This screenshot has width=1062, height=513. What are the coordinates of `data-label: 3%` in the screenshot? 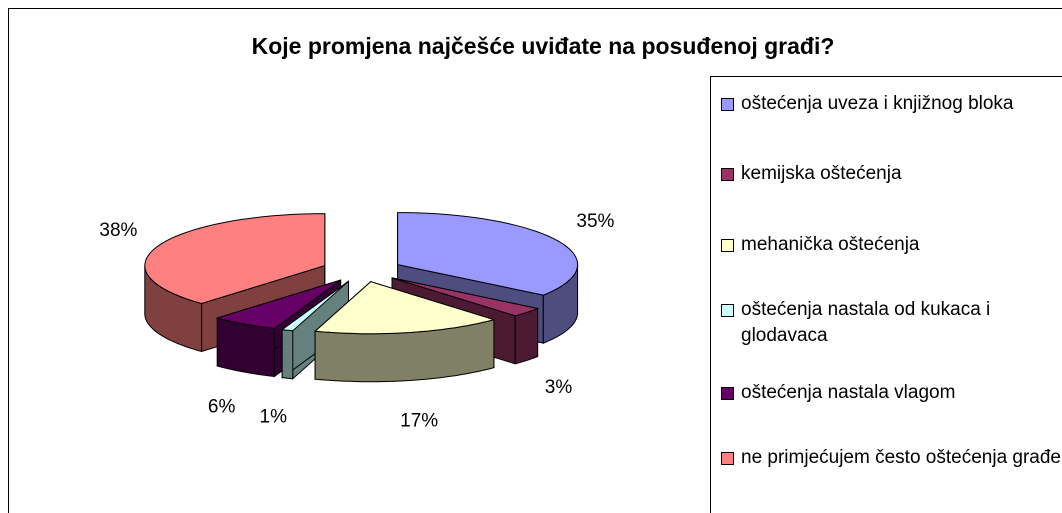 It's located at (559, 387).